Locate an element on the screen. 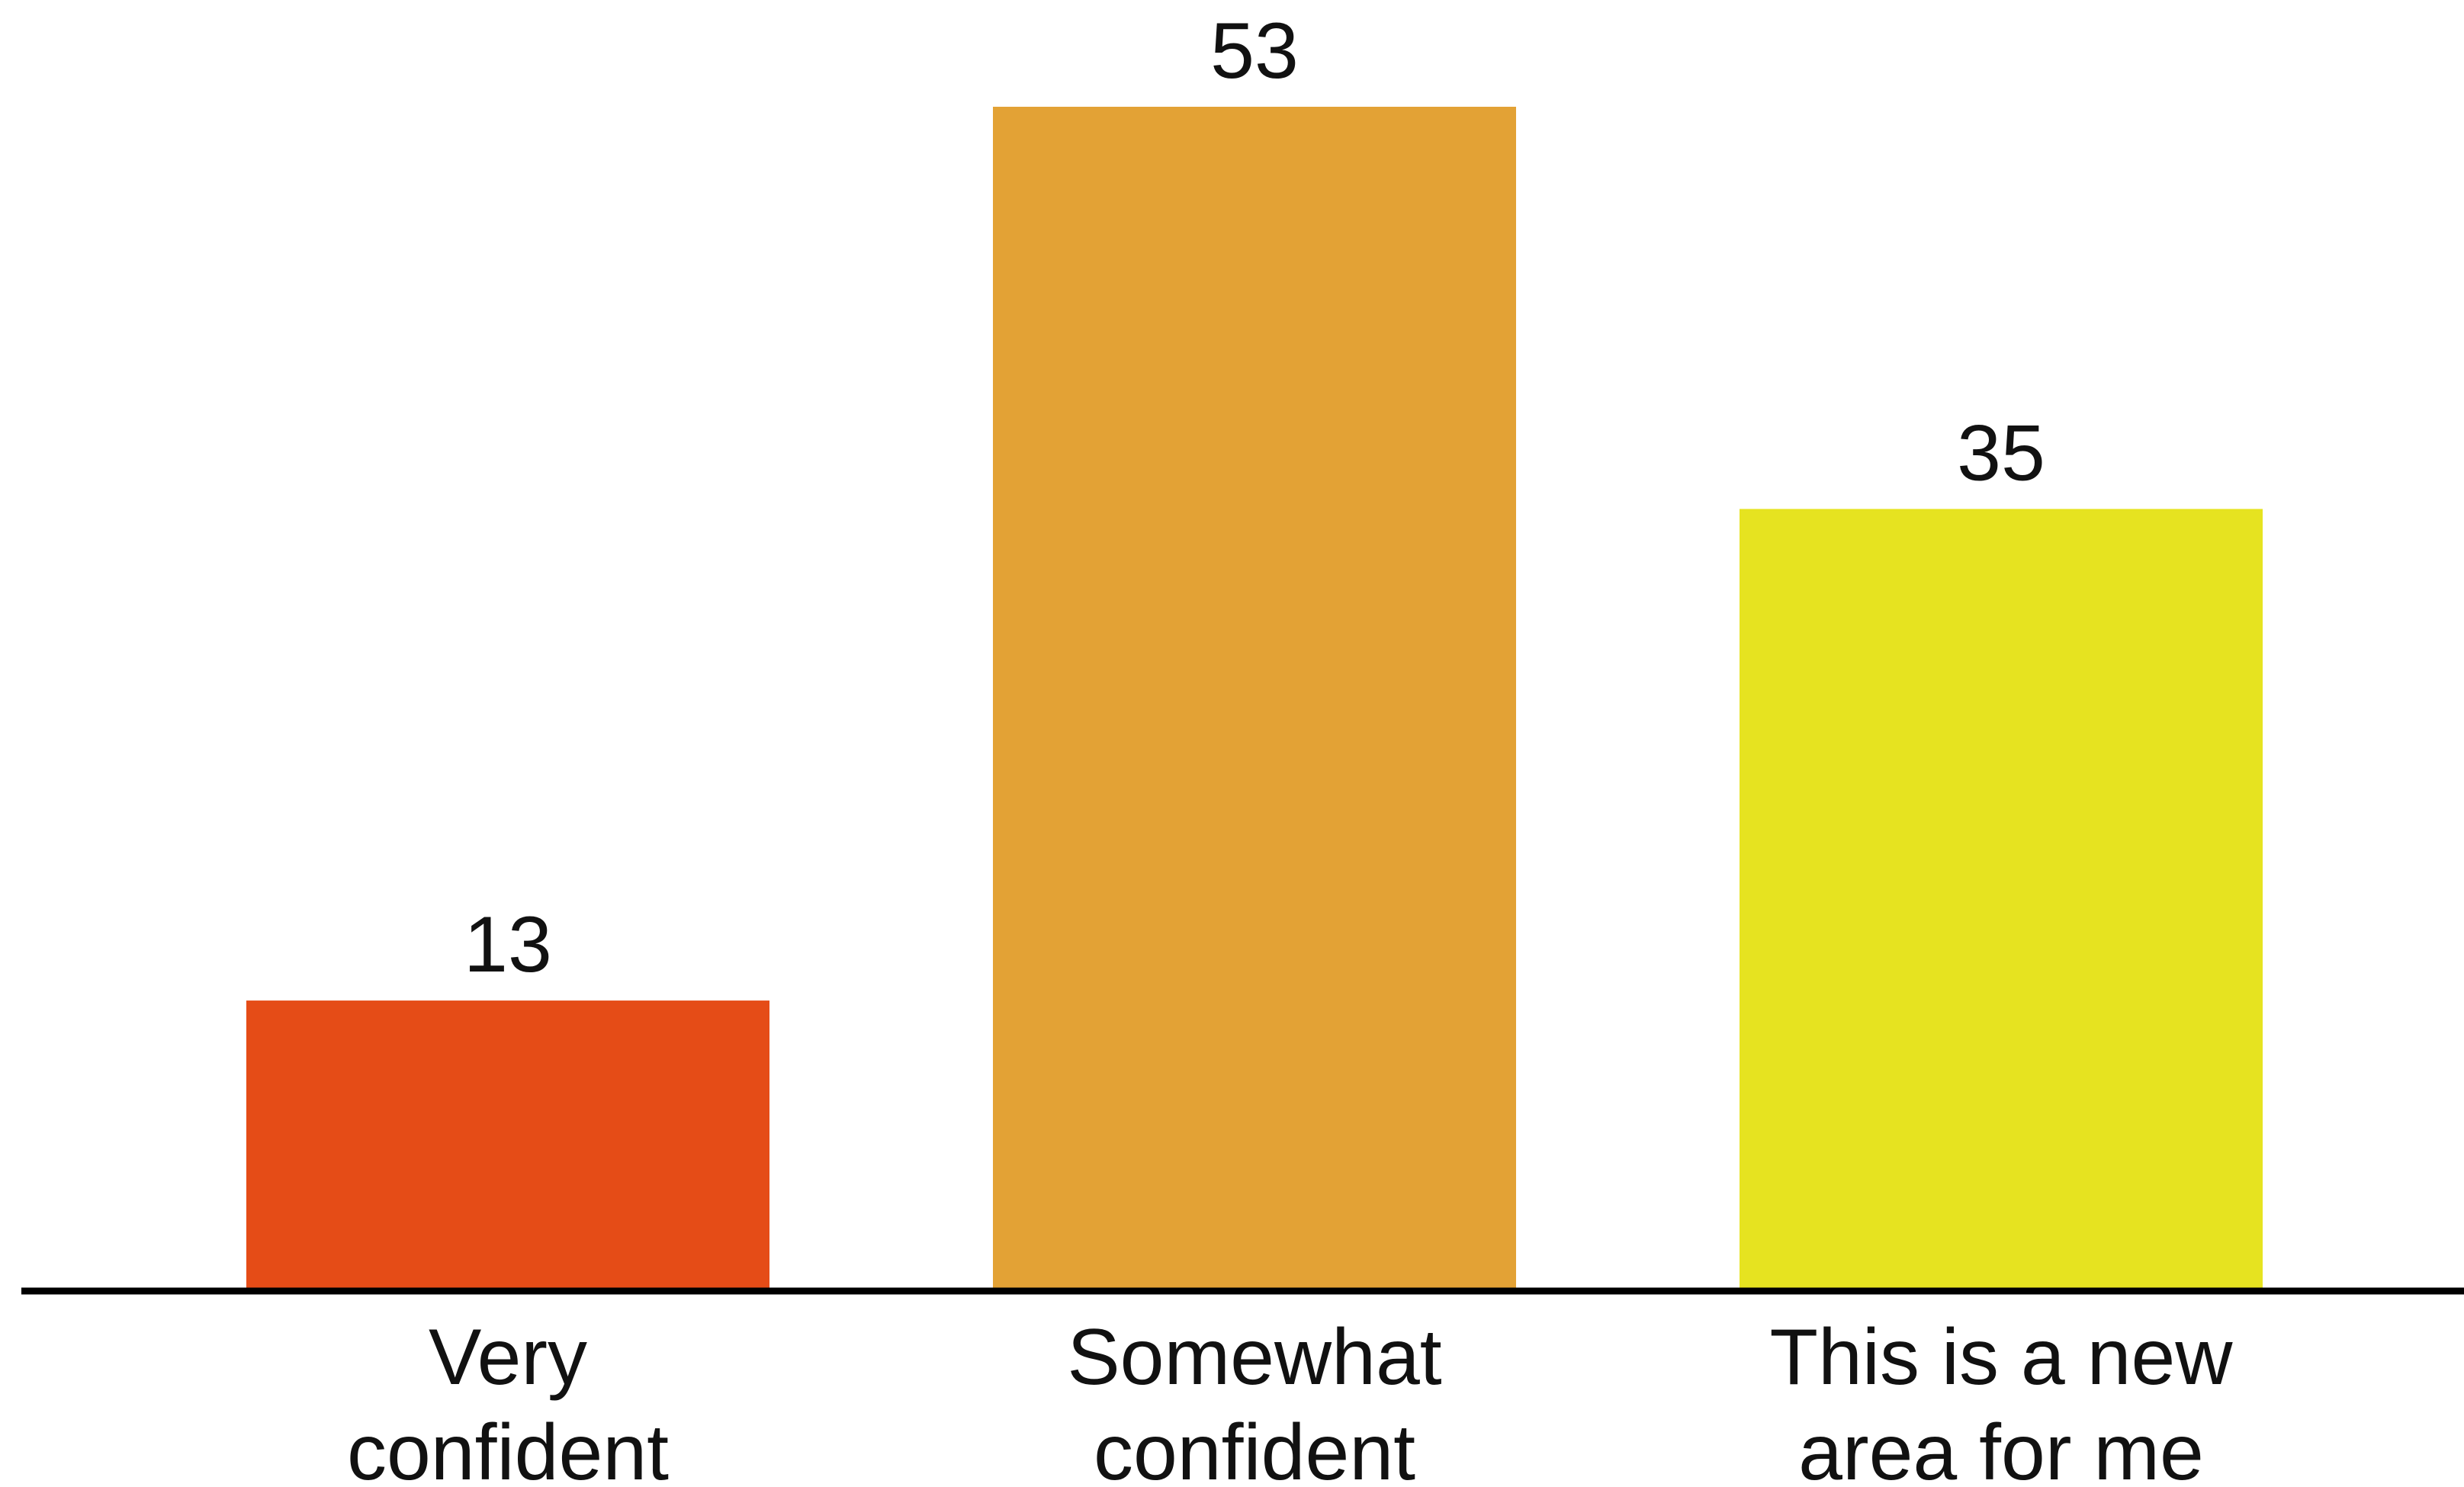 This screenshot has height=1487, width=2464. category-label-1: Very confident is located at coordinates (508, 1400).